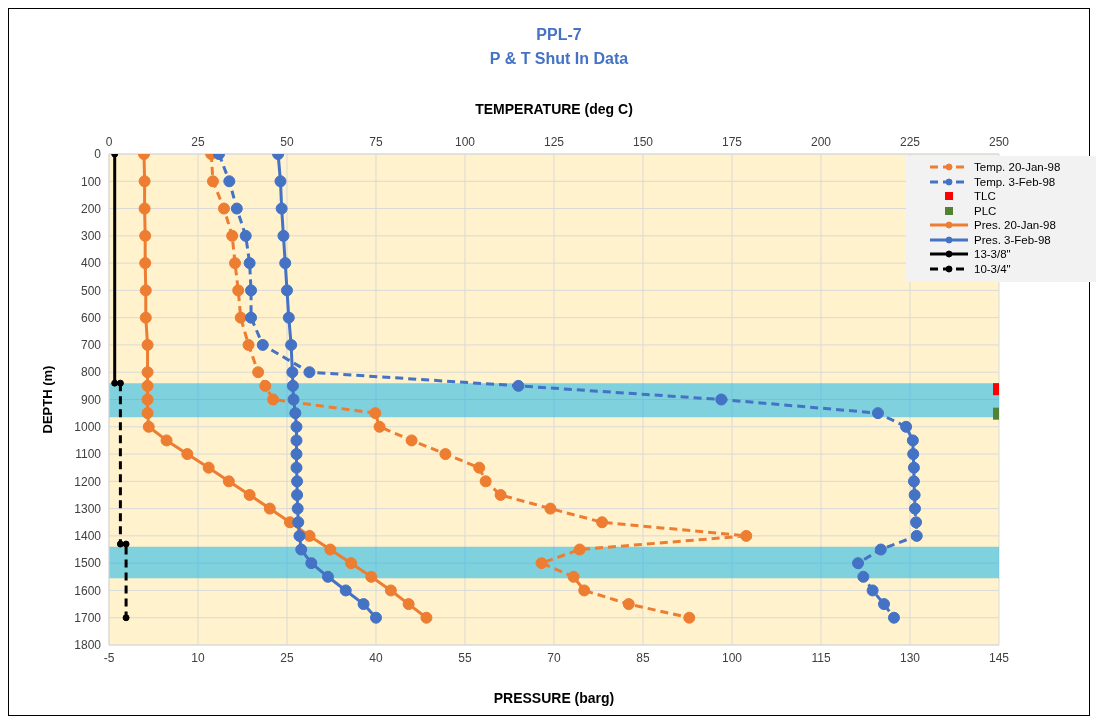  What do you see at coordinates (109, 657) in the screenshot?
I see `x-tick-label: -5` at bounding box center [109, 657].